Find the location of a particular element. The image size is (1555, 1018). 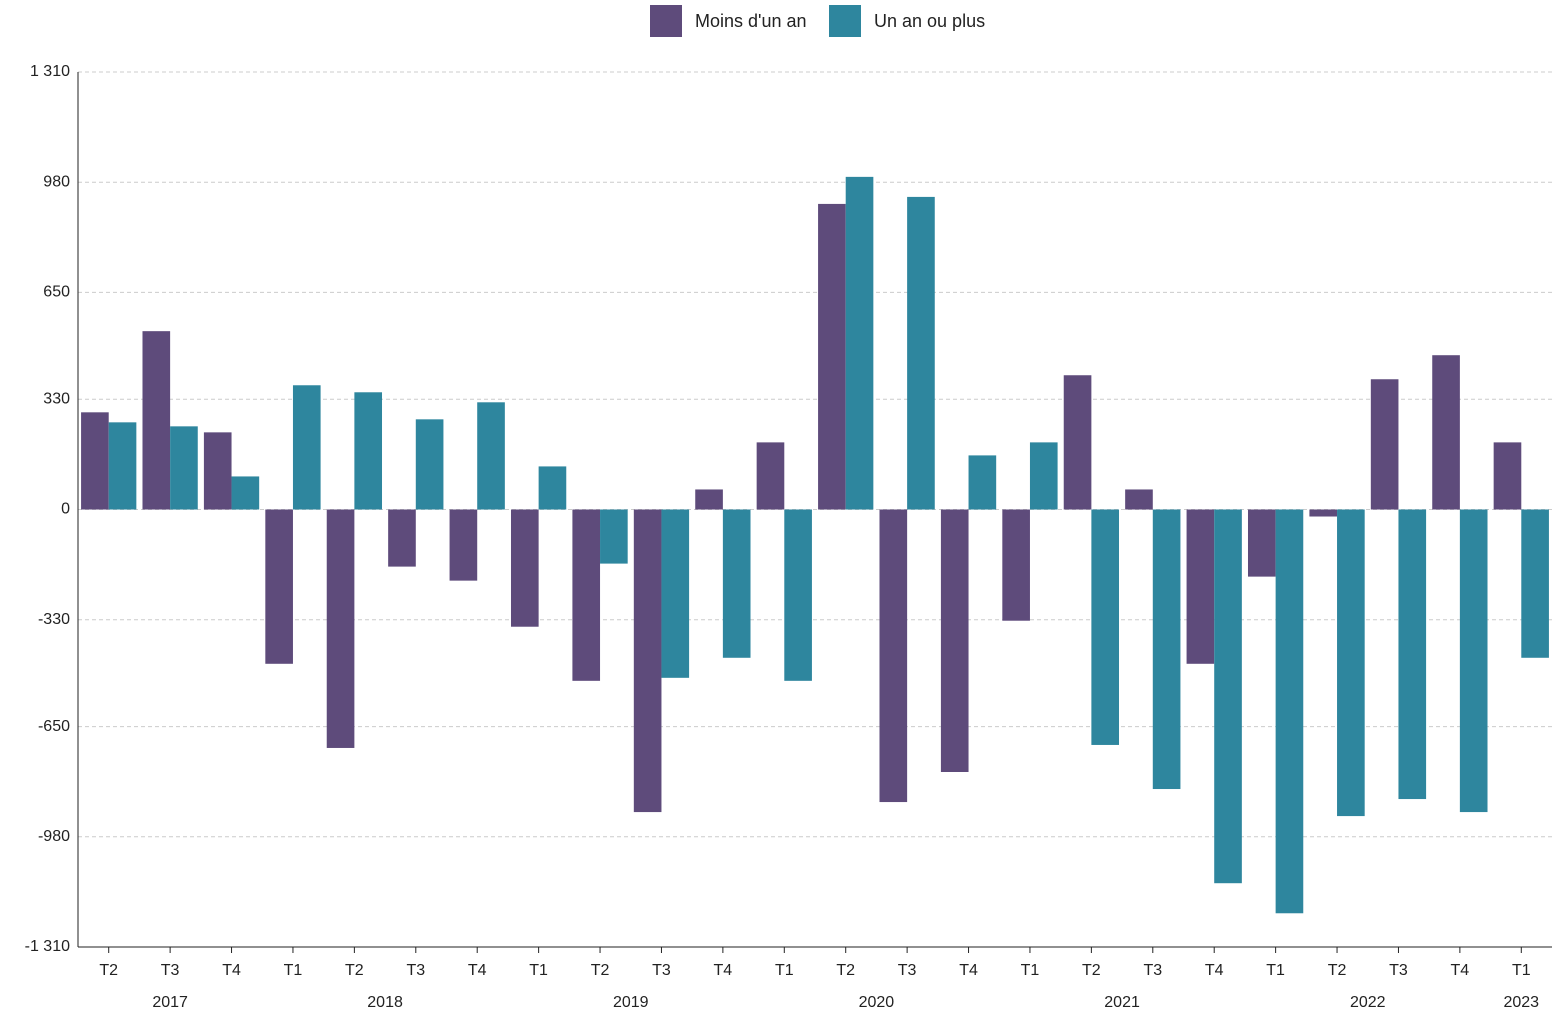

y-tick-label: -330 is located at coordinates (54, 619).